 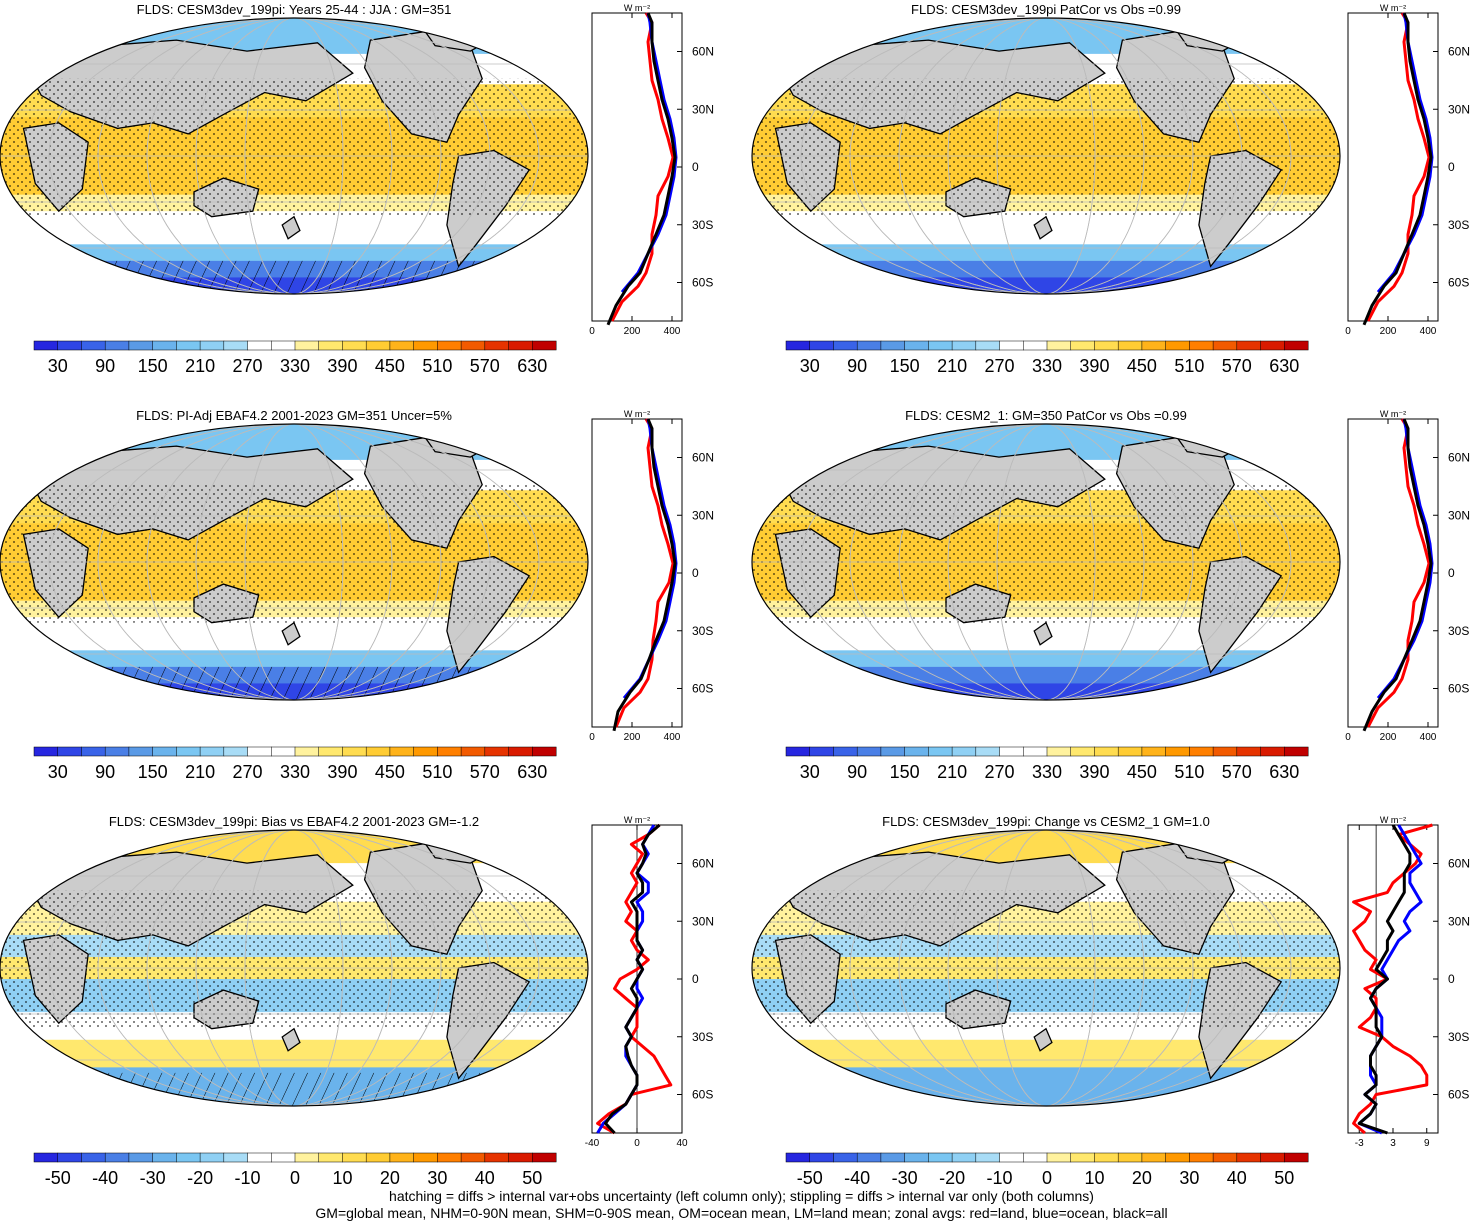 What do you see at coordinates (810, 366) in the screenshot?
I see `colorbar-label: 30` at bounding box center [810, 366].